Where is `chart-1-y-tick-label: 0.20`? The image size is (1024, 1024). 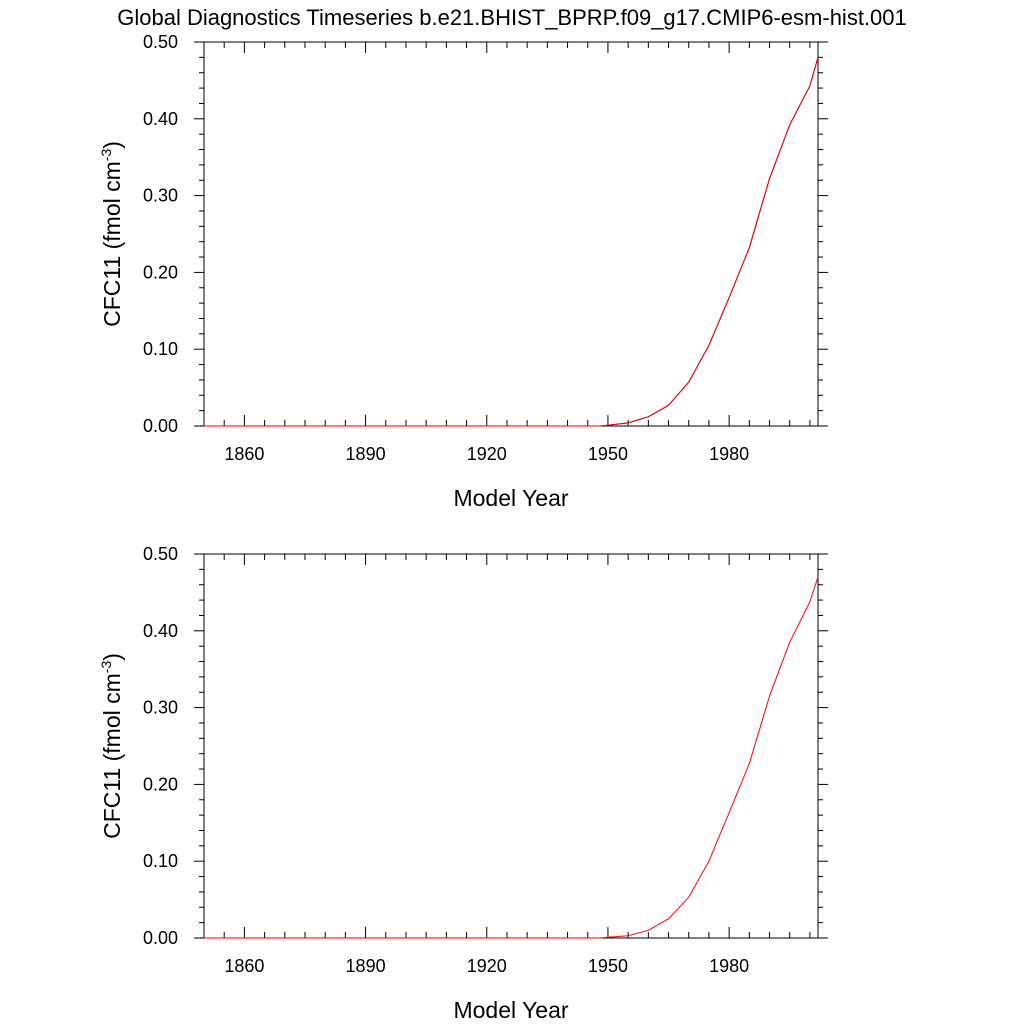
chart-1-y-tick-label: 0.20 is located at coordinates (160, 272).